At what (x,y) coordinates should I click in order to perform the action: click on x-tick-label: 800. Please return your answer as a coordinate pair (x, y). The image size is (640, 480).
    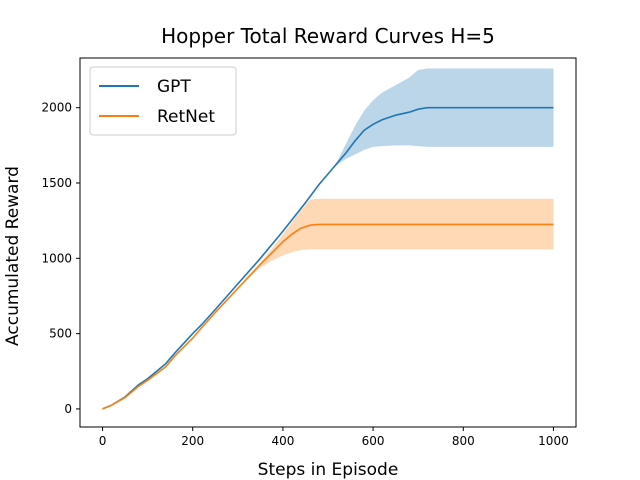
    Looking at the image, I should click on (463, 441).